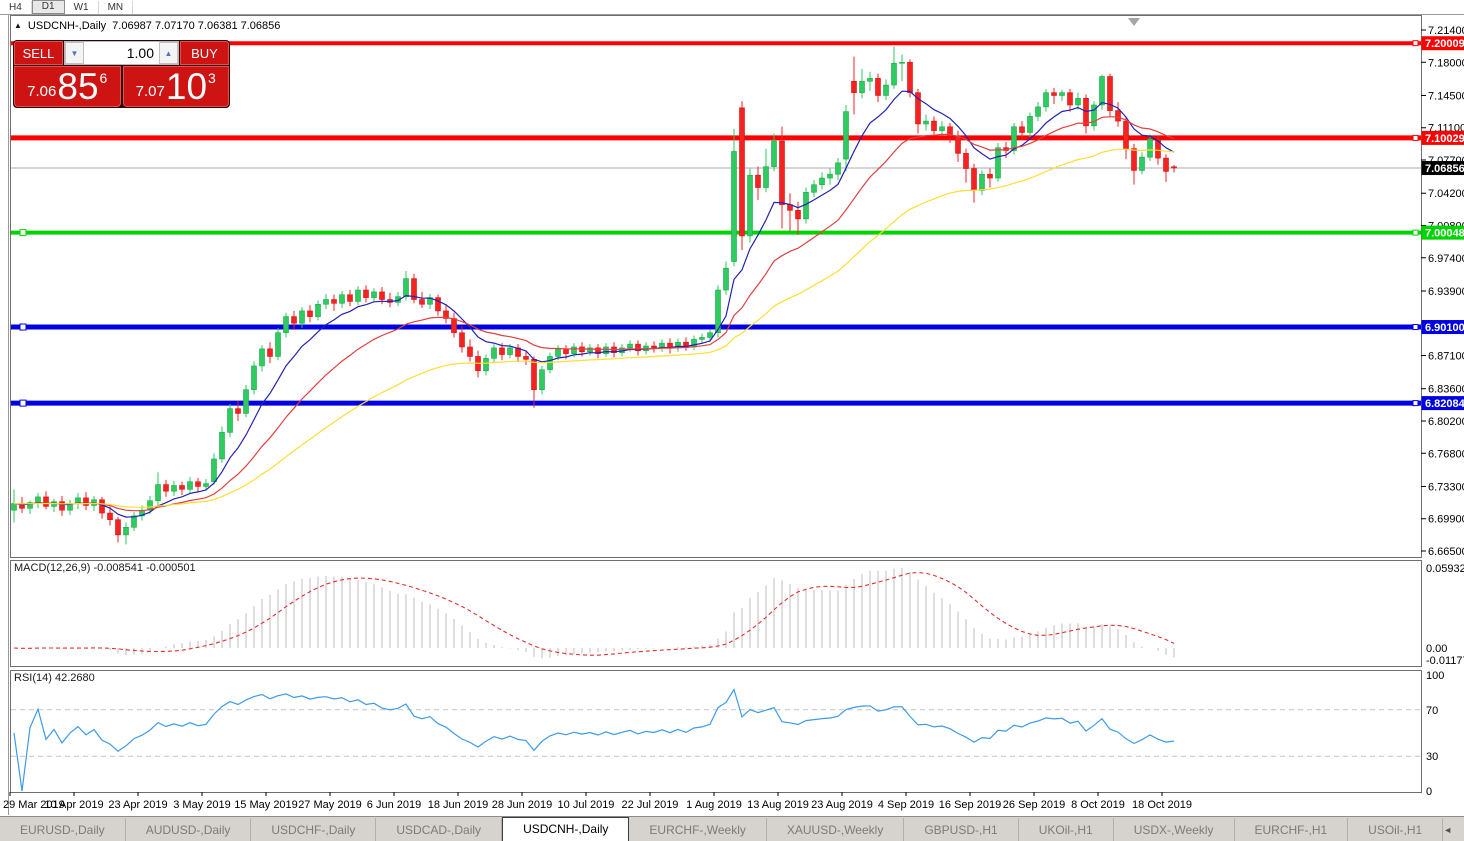 This screenshot has width=1464, height=841. What do you see at coordinates (1446, 422) in the screenshot?
I see `price-tick-label: 6.80200` at bounding box center [1446, 422].